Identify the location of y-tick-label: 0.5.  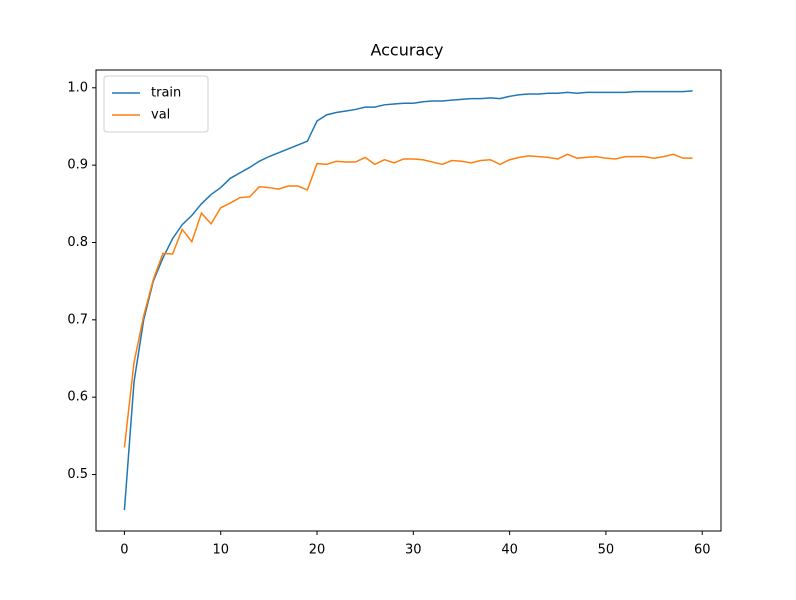
(77, 474).